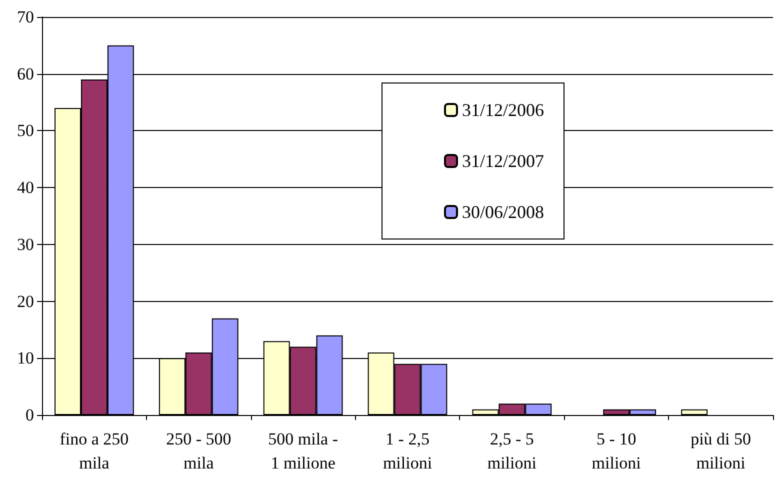  What do you see at coordinates (407, 451) in the screenshot?
I see `x-tick-label: 1 - 2,5 milioni` at bounding box center [407, 451].